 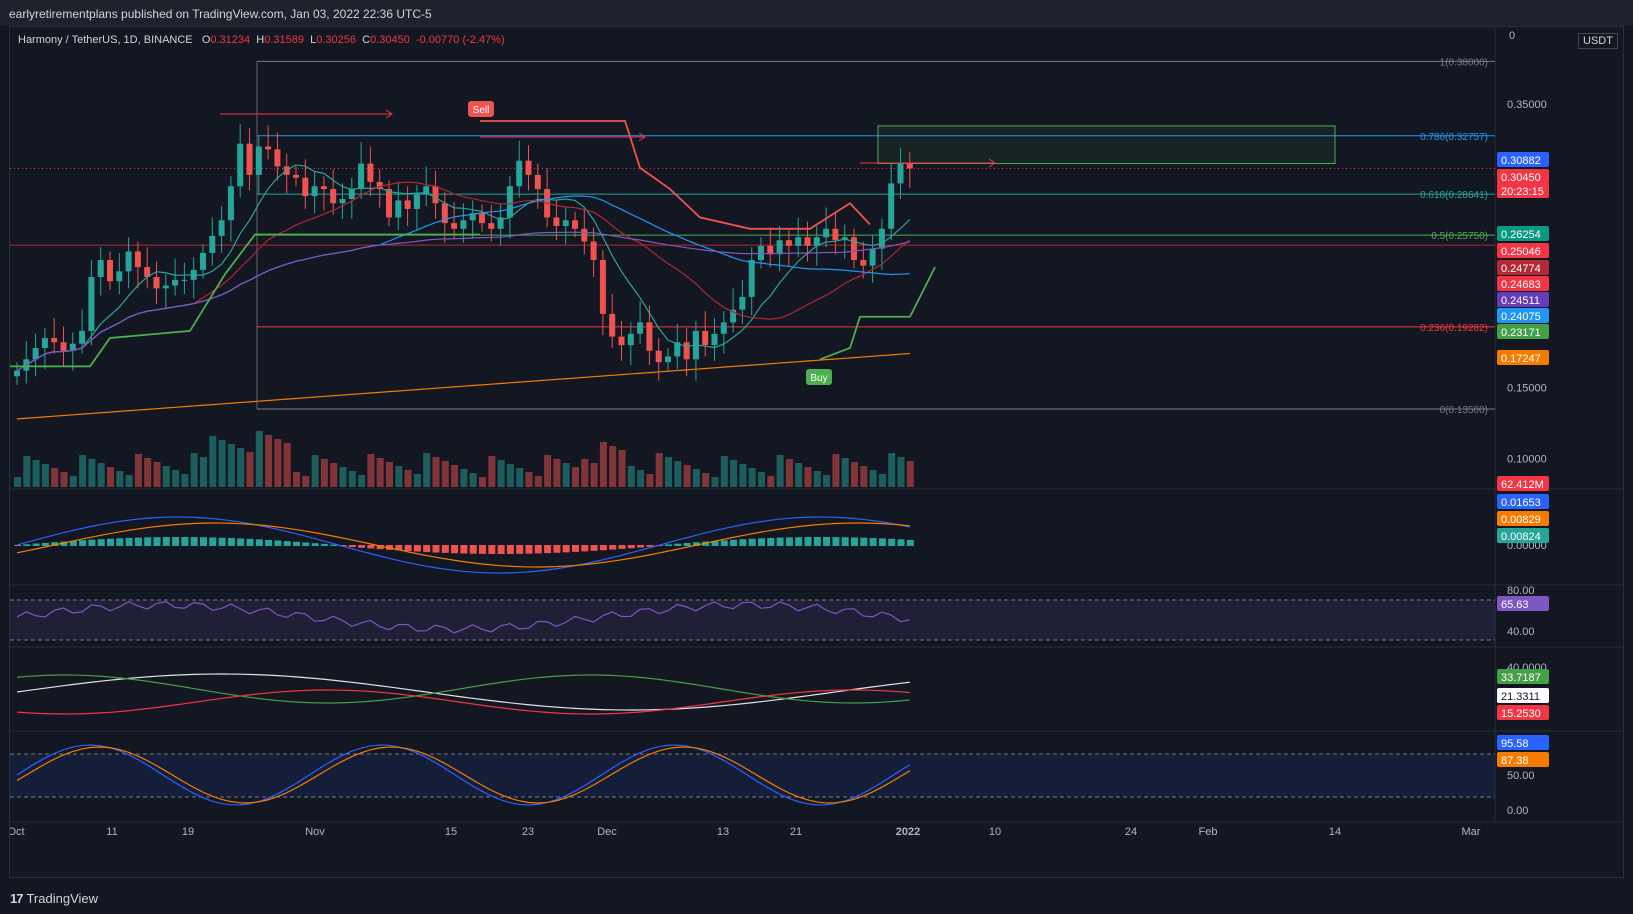 I want to click on open-label: O, so click(x=206, y=40).